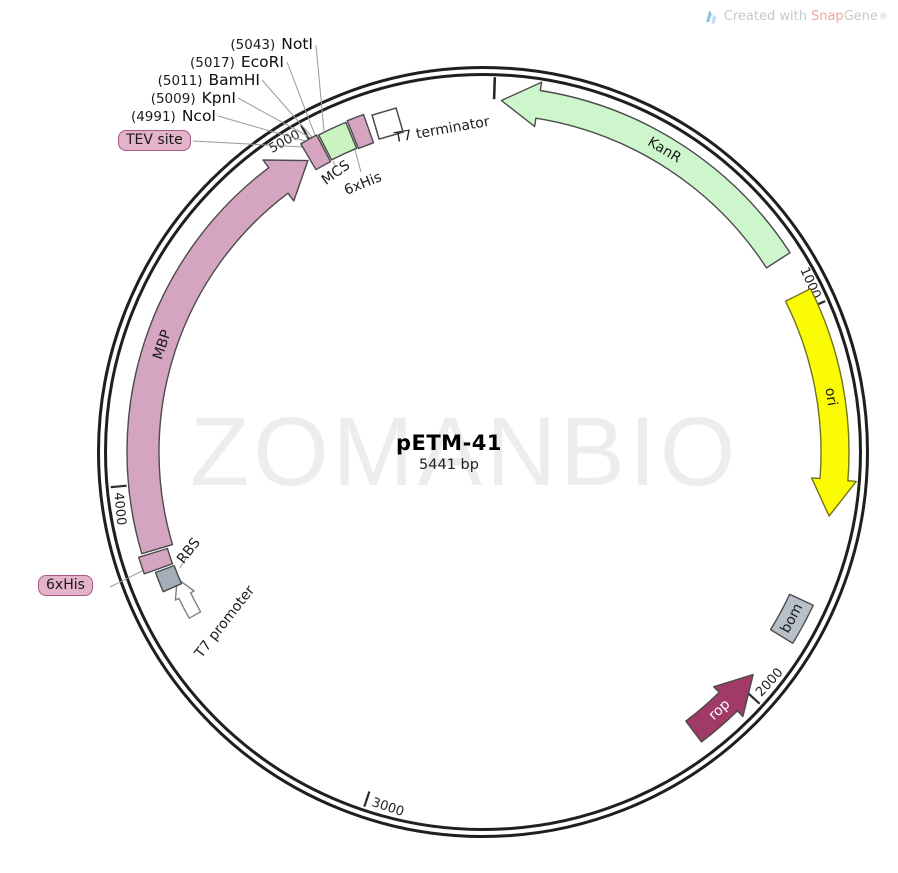  What do you see at coordinates (301, 98) in the screenshot?
I see `leader-ecoRI` at bounding box center [301, 98].